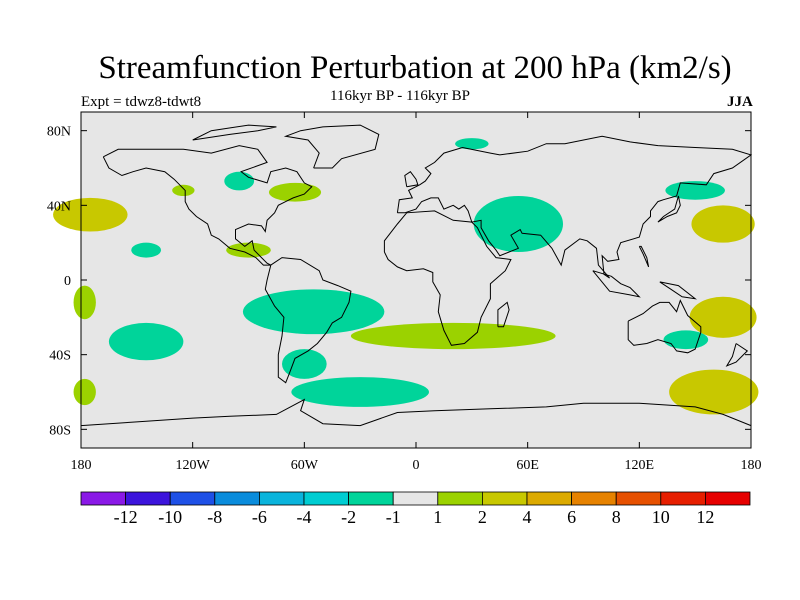  What do you see at coordinates (59, 132) in the screenshot?
I see `y-tick-label: 80N` at bounding box center [59, 132].